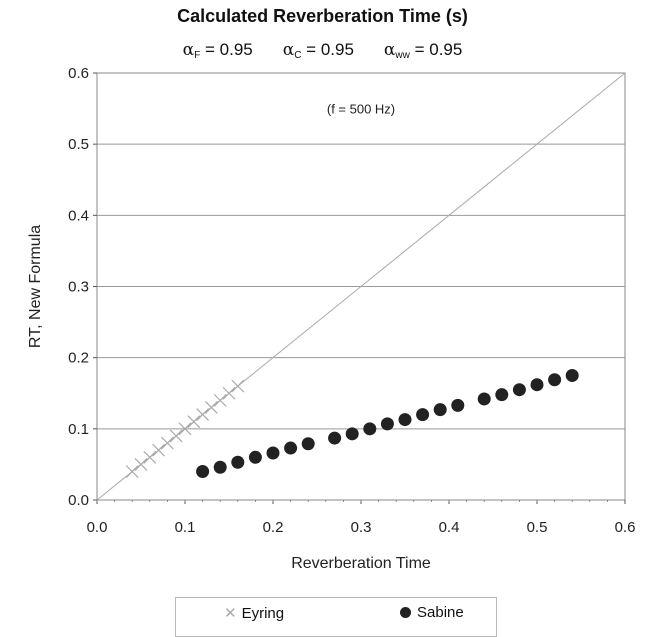 Image resolution: width=645 pixels, height=637 pixels. What do you see at coordinates (78, 500) in the screenshot?
I see `y-tick-label: 0.0` at bounding box center [78, 500].